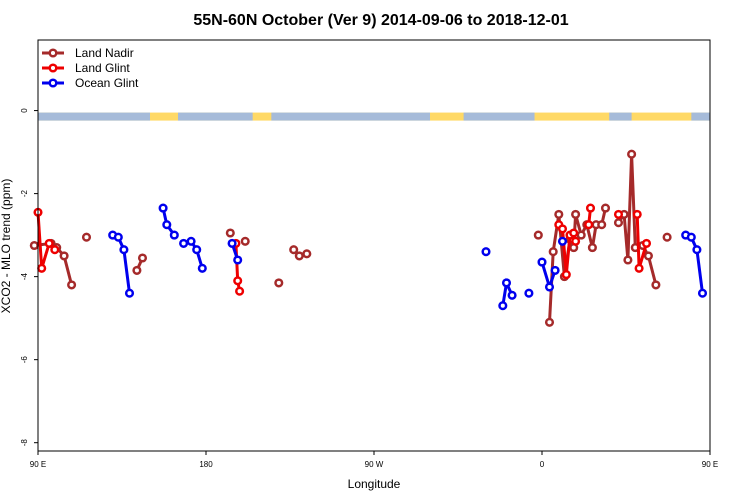  I want to click on legend-item: Land Nadir, so click(88, 53).